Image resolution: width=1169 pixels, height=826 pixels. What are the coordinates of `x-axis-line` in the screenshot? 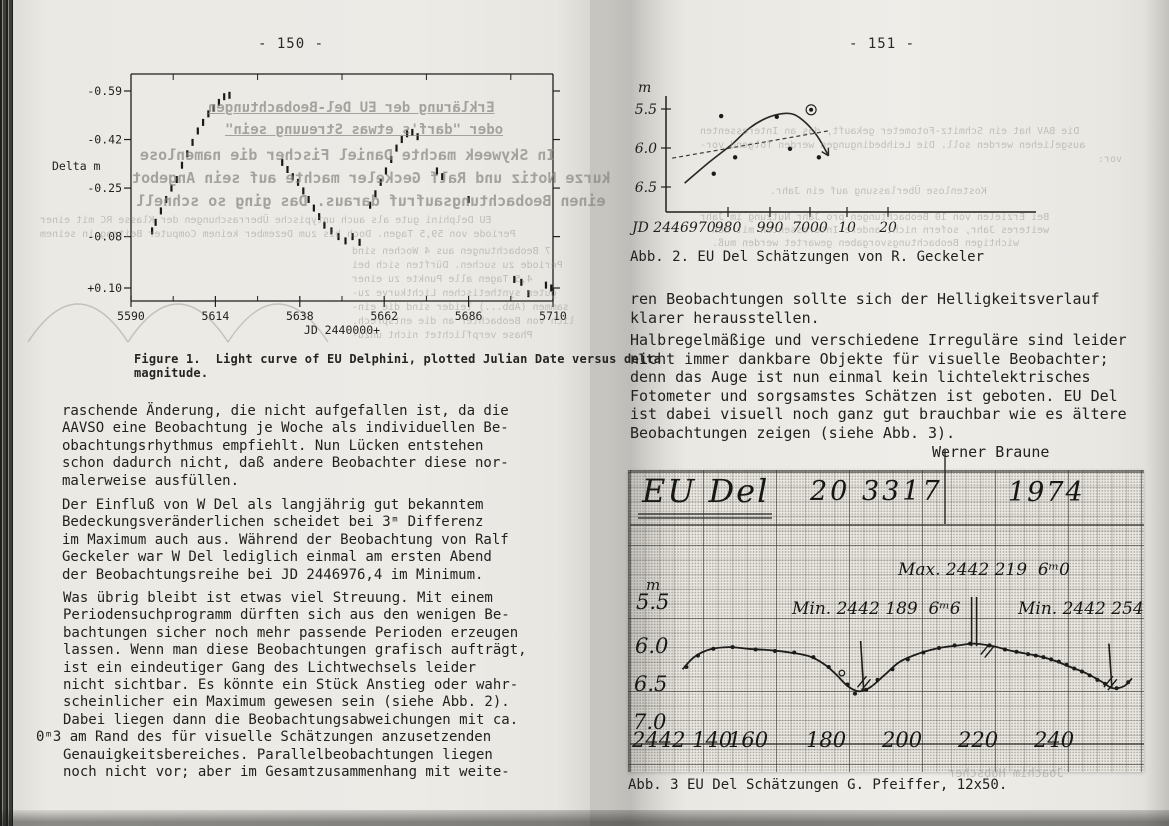 It's located at (887, 744).